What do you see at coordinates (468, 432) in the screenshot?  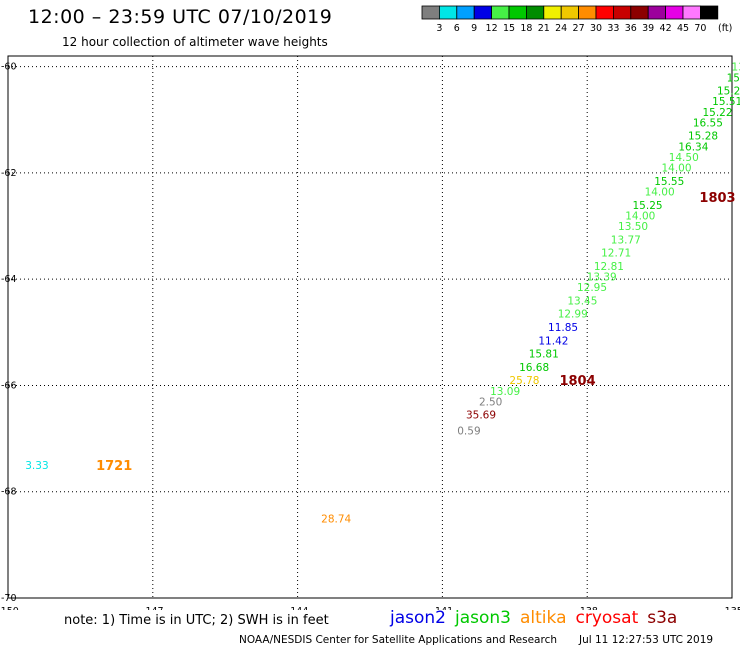 I see `wave-height-label: 0.59` at bounding box center [468, 432].